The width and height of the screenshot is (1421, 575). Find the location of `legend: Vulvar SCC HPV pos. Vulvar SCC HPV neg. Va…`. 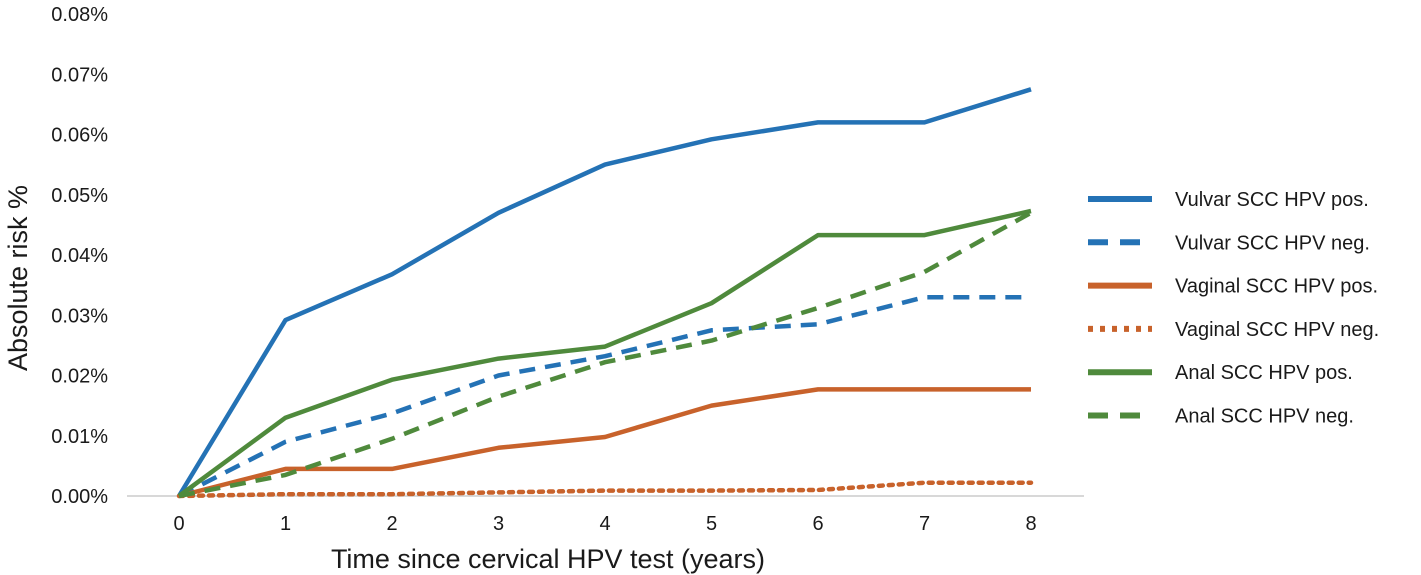

legend: Vulvar SCC HPV pos. Vulvar SCC HPV neg. Va… is located at coordinates (1233, 308).